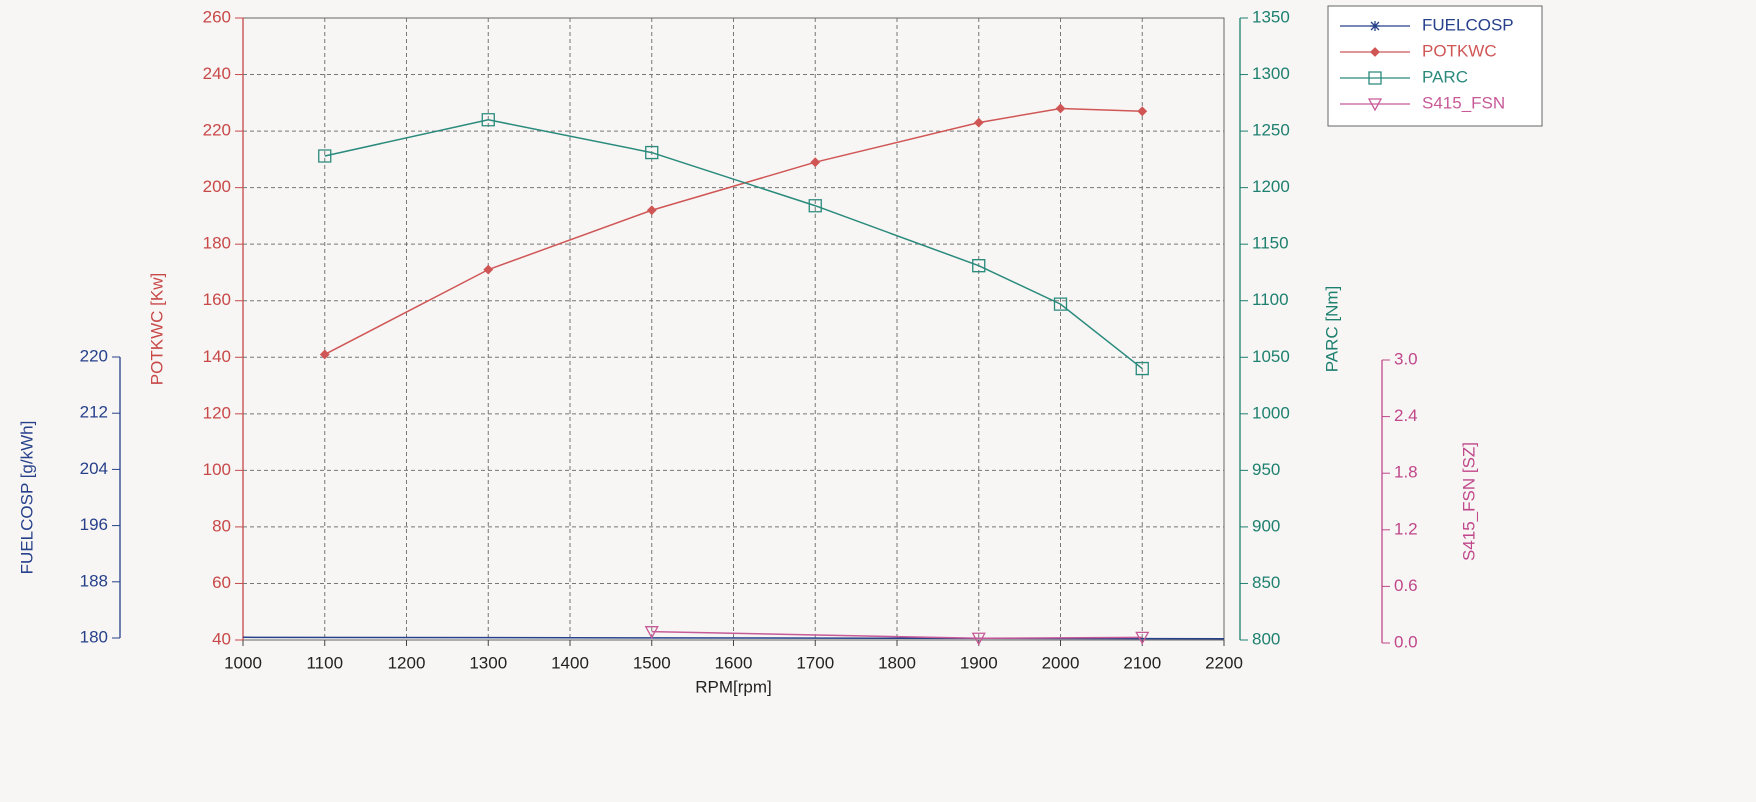 The height and width of the screenshot is (802, 1756). Describe the element at coordinates (156, 329) in the screenshot. I see `y-axis-label: POTKWC [Kw]` at that location.